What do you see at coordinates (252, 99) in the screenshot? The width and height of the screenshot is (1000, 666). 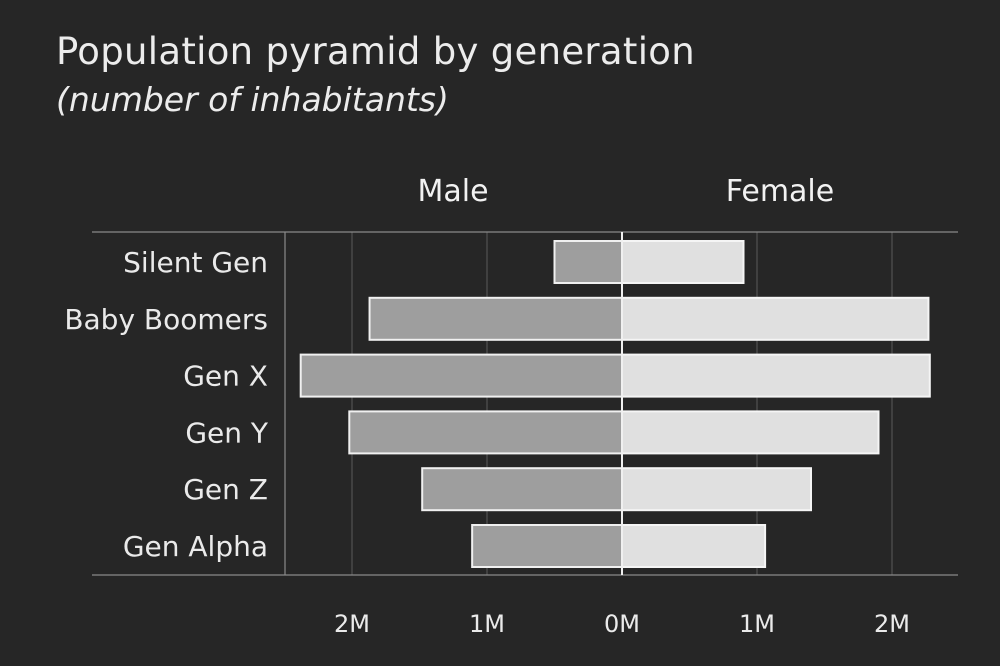 I see `chart-subtitle: (number of inhabitants)` at bounding box center [252, 99].